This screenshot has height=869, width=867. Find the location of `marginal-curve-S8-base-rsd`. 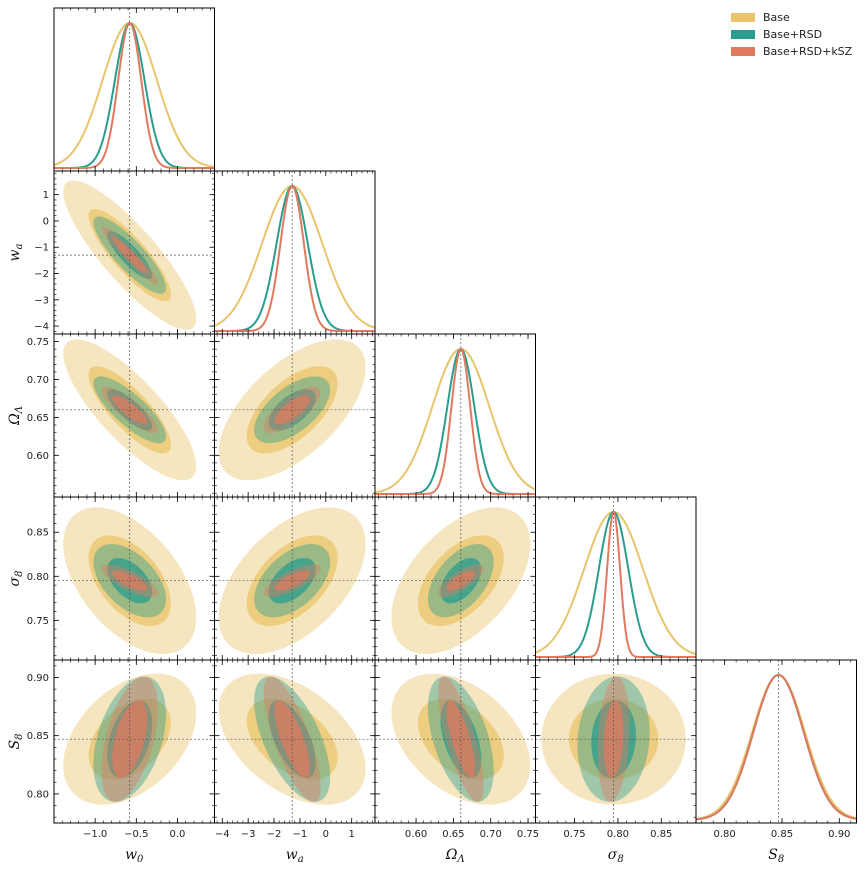

marginal-curve-S8-base-rsd is located at coordinates (776, 747).